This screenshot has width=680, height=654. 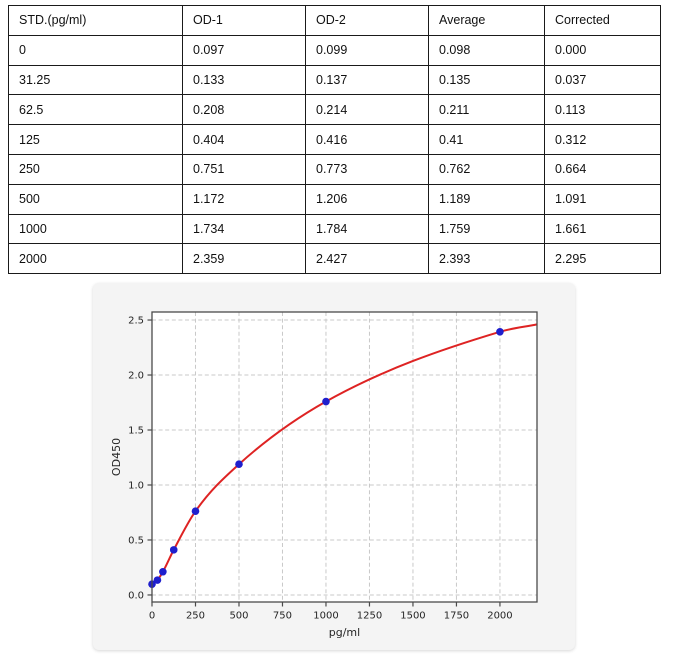 What do you see at coordinates (95, 169) in the screenshot?
I see `table-cell: 250` at bounding box center [95, 169].